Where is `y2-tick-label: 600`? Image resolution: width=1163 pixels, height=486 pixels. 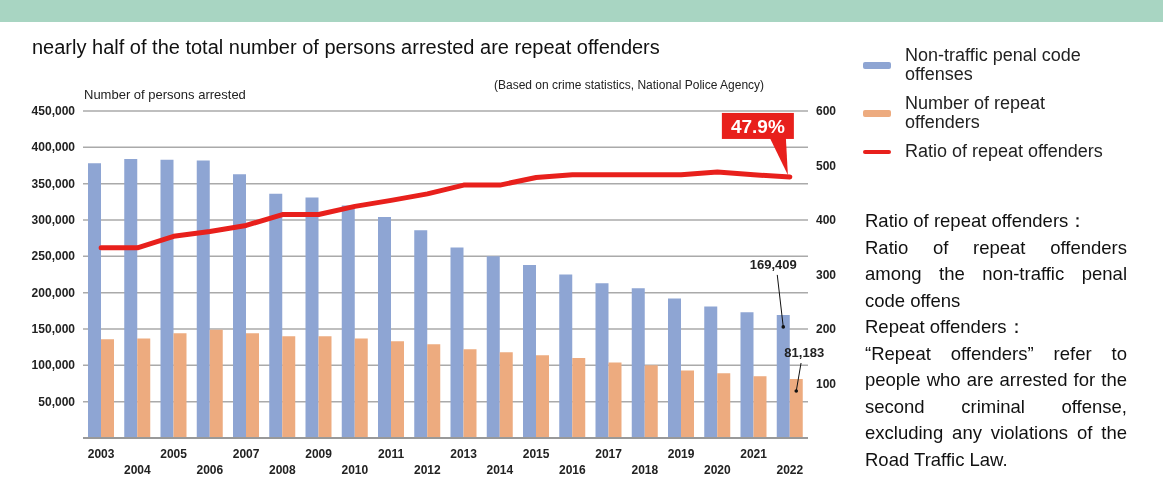
y2-tick-label: 600 is located at coordinates (826, 111).